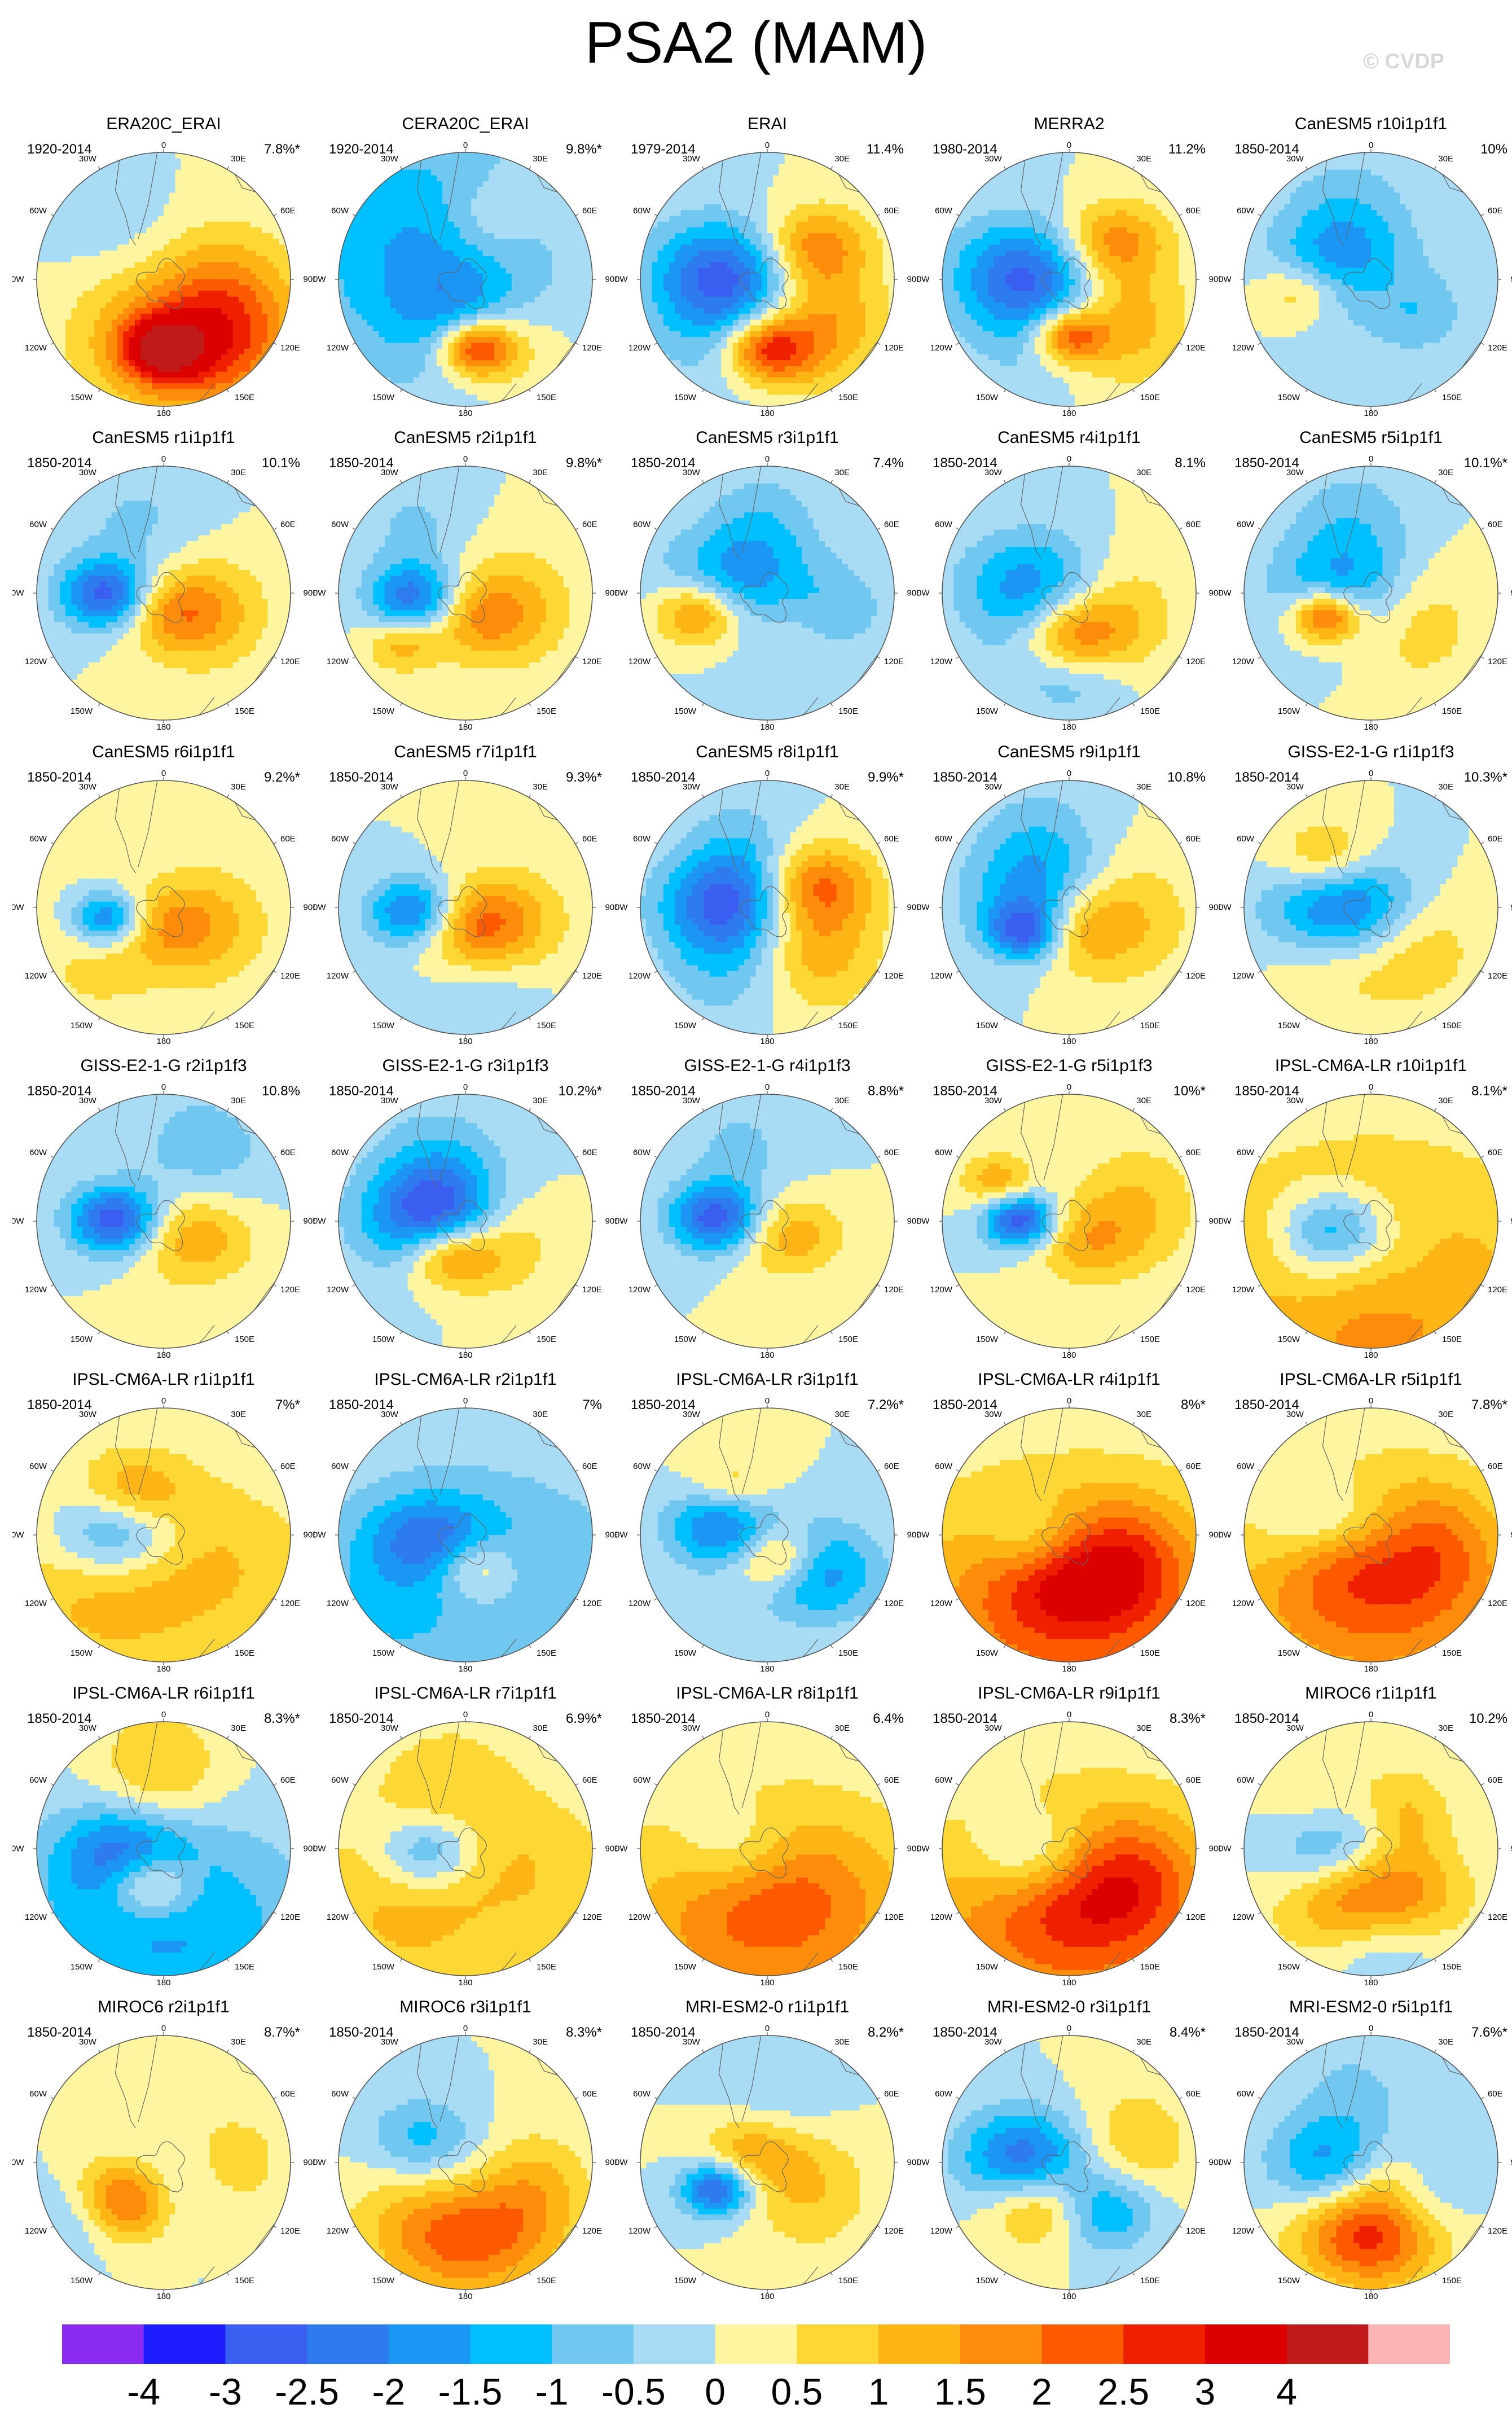 Image resolution: width=1512 pixels, height=2426 pixels. I want to click on panel-title: MIROC6 r2i1p1f1, so click(163, 2007).